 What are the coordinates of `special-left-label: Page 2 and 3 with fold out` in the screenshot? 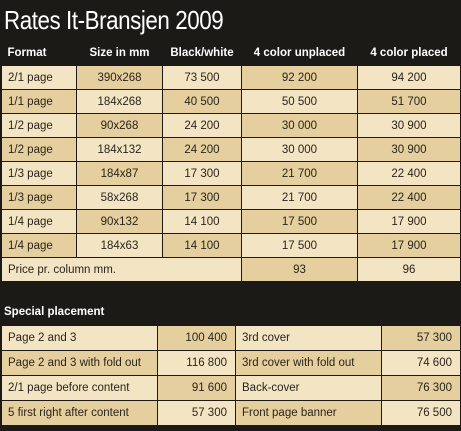 It's located at (79, 363).